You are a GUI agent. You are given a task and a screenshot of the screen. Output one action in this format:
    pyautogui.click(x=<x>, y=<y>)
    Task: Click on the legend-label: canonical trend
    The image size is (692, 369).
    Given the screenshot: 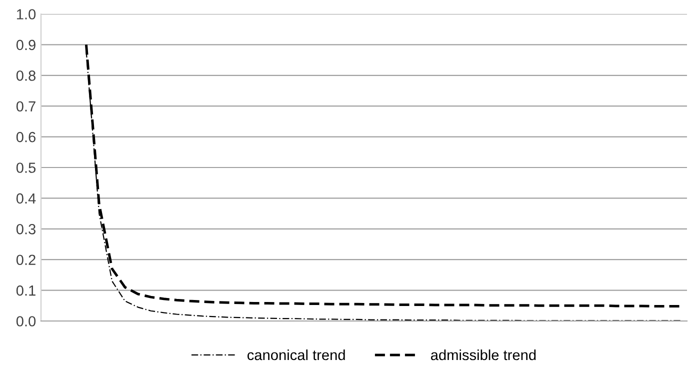 What is the action you would take?
    pyautogui.click(x=296, y=354)
    